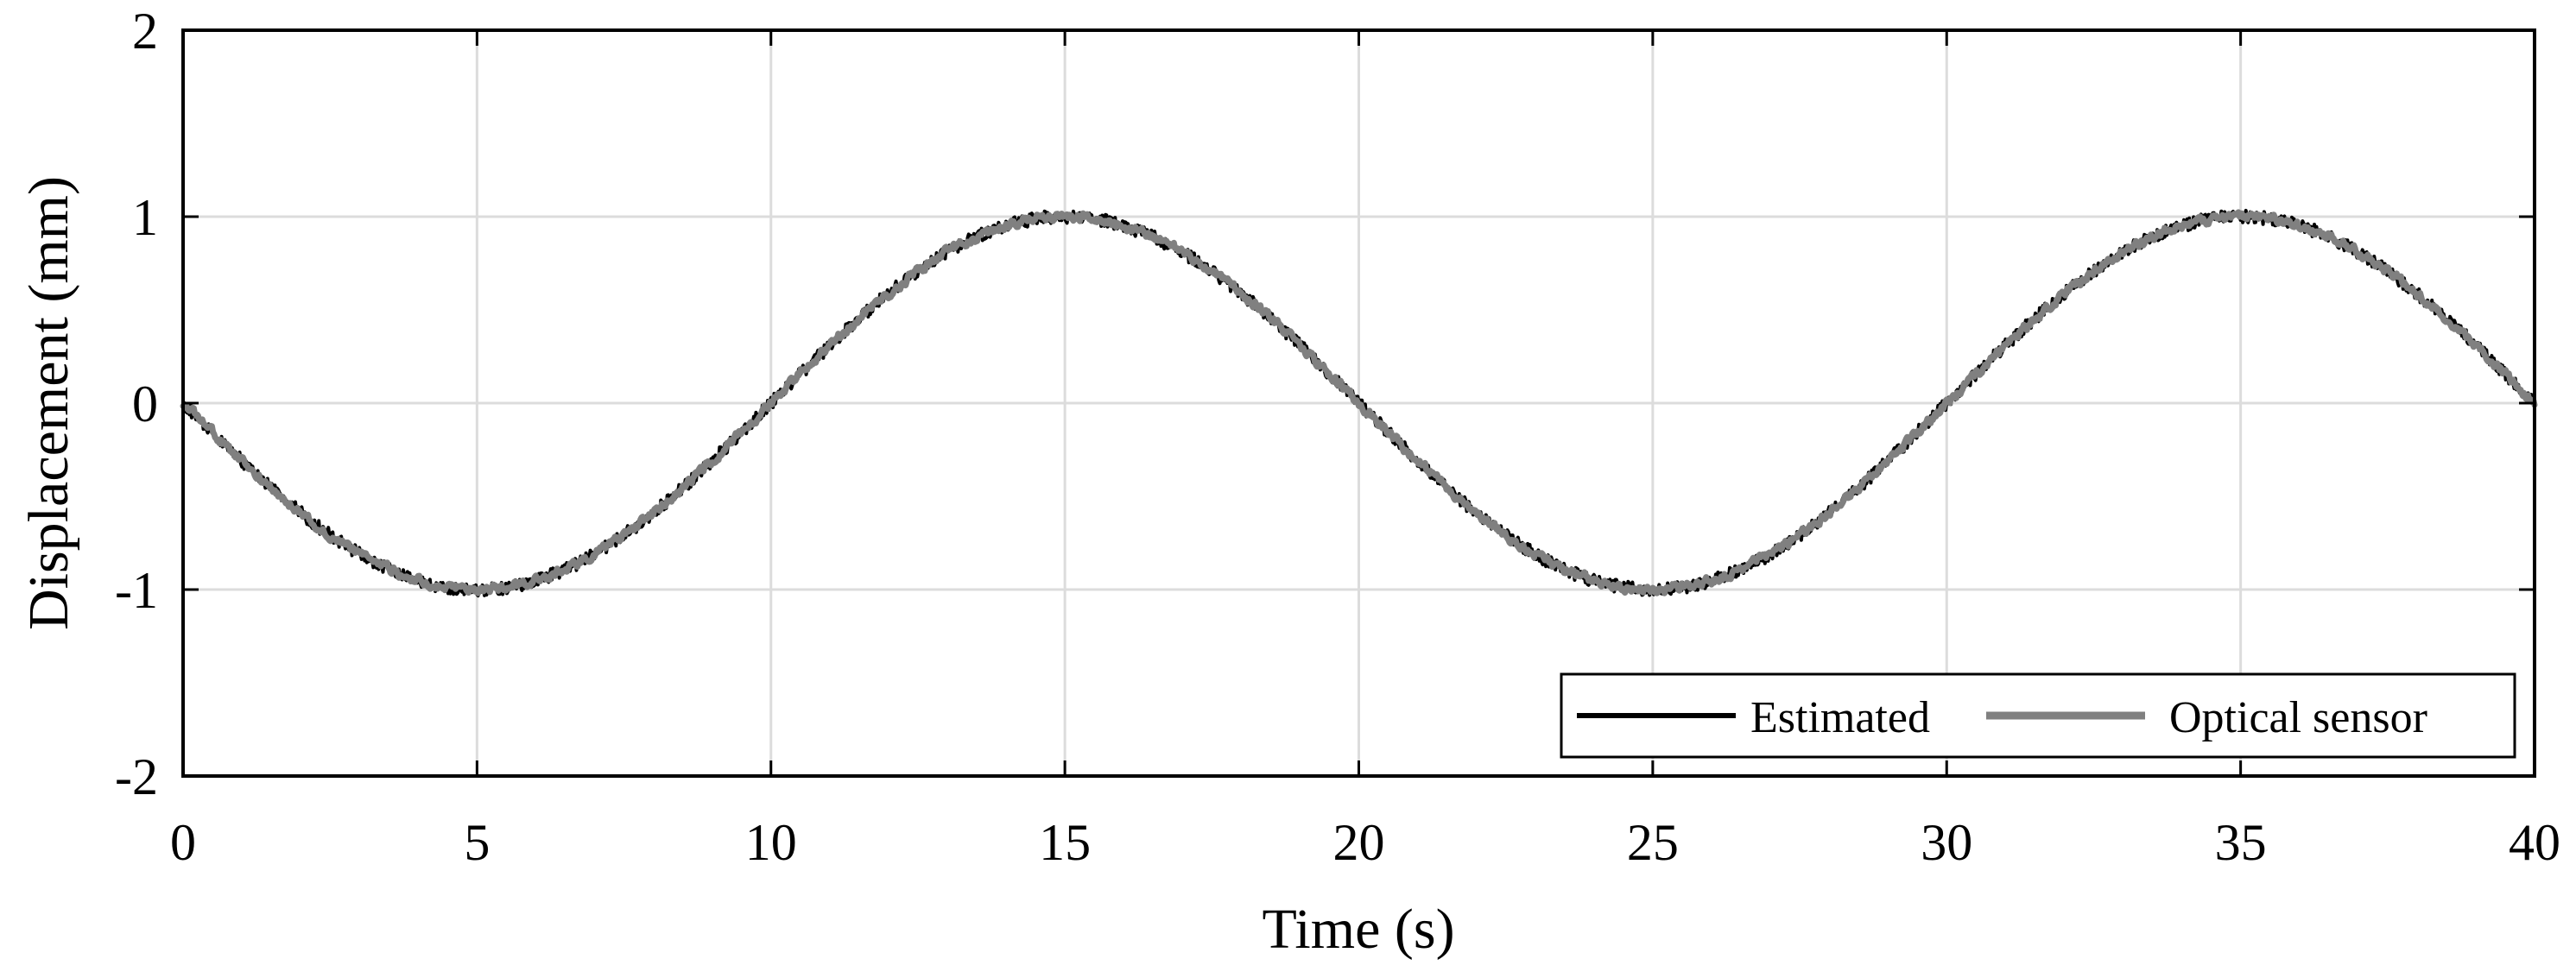  What do you see at coordinates (136, 776) in the screenshot?
I see `y-tick-label: -2` at bounding box center [136, 776].